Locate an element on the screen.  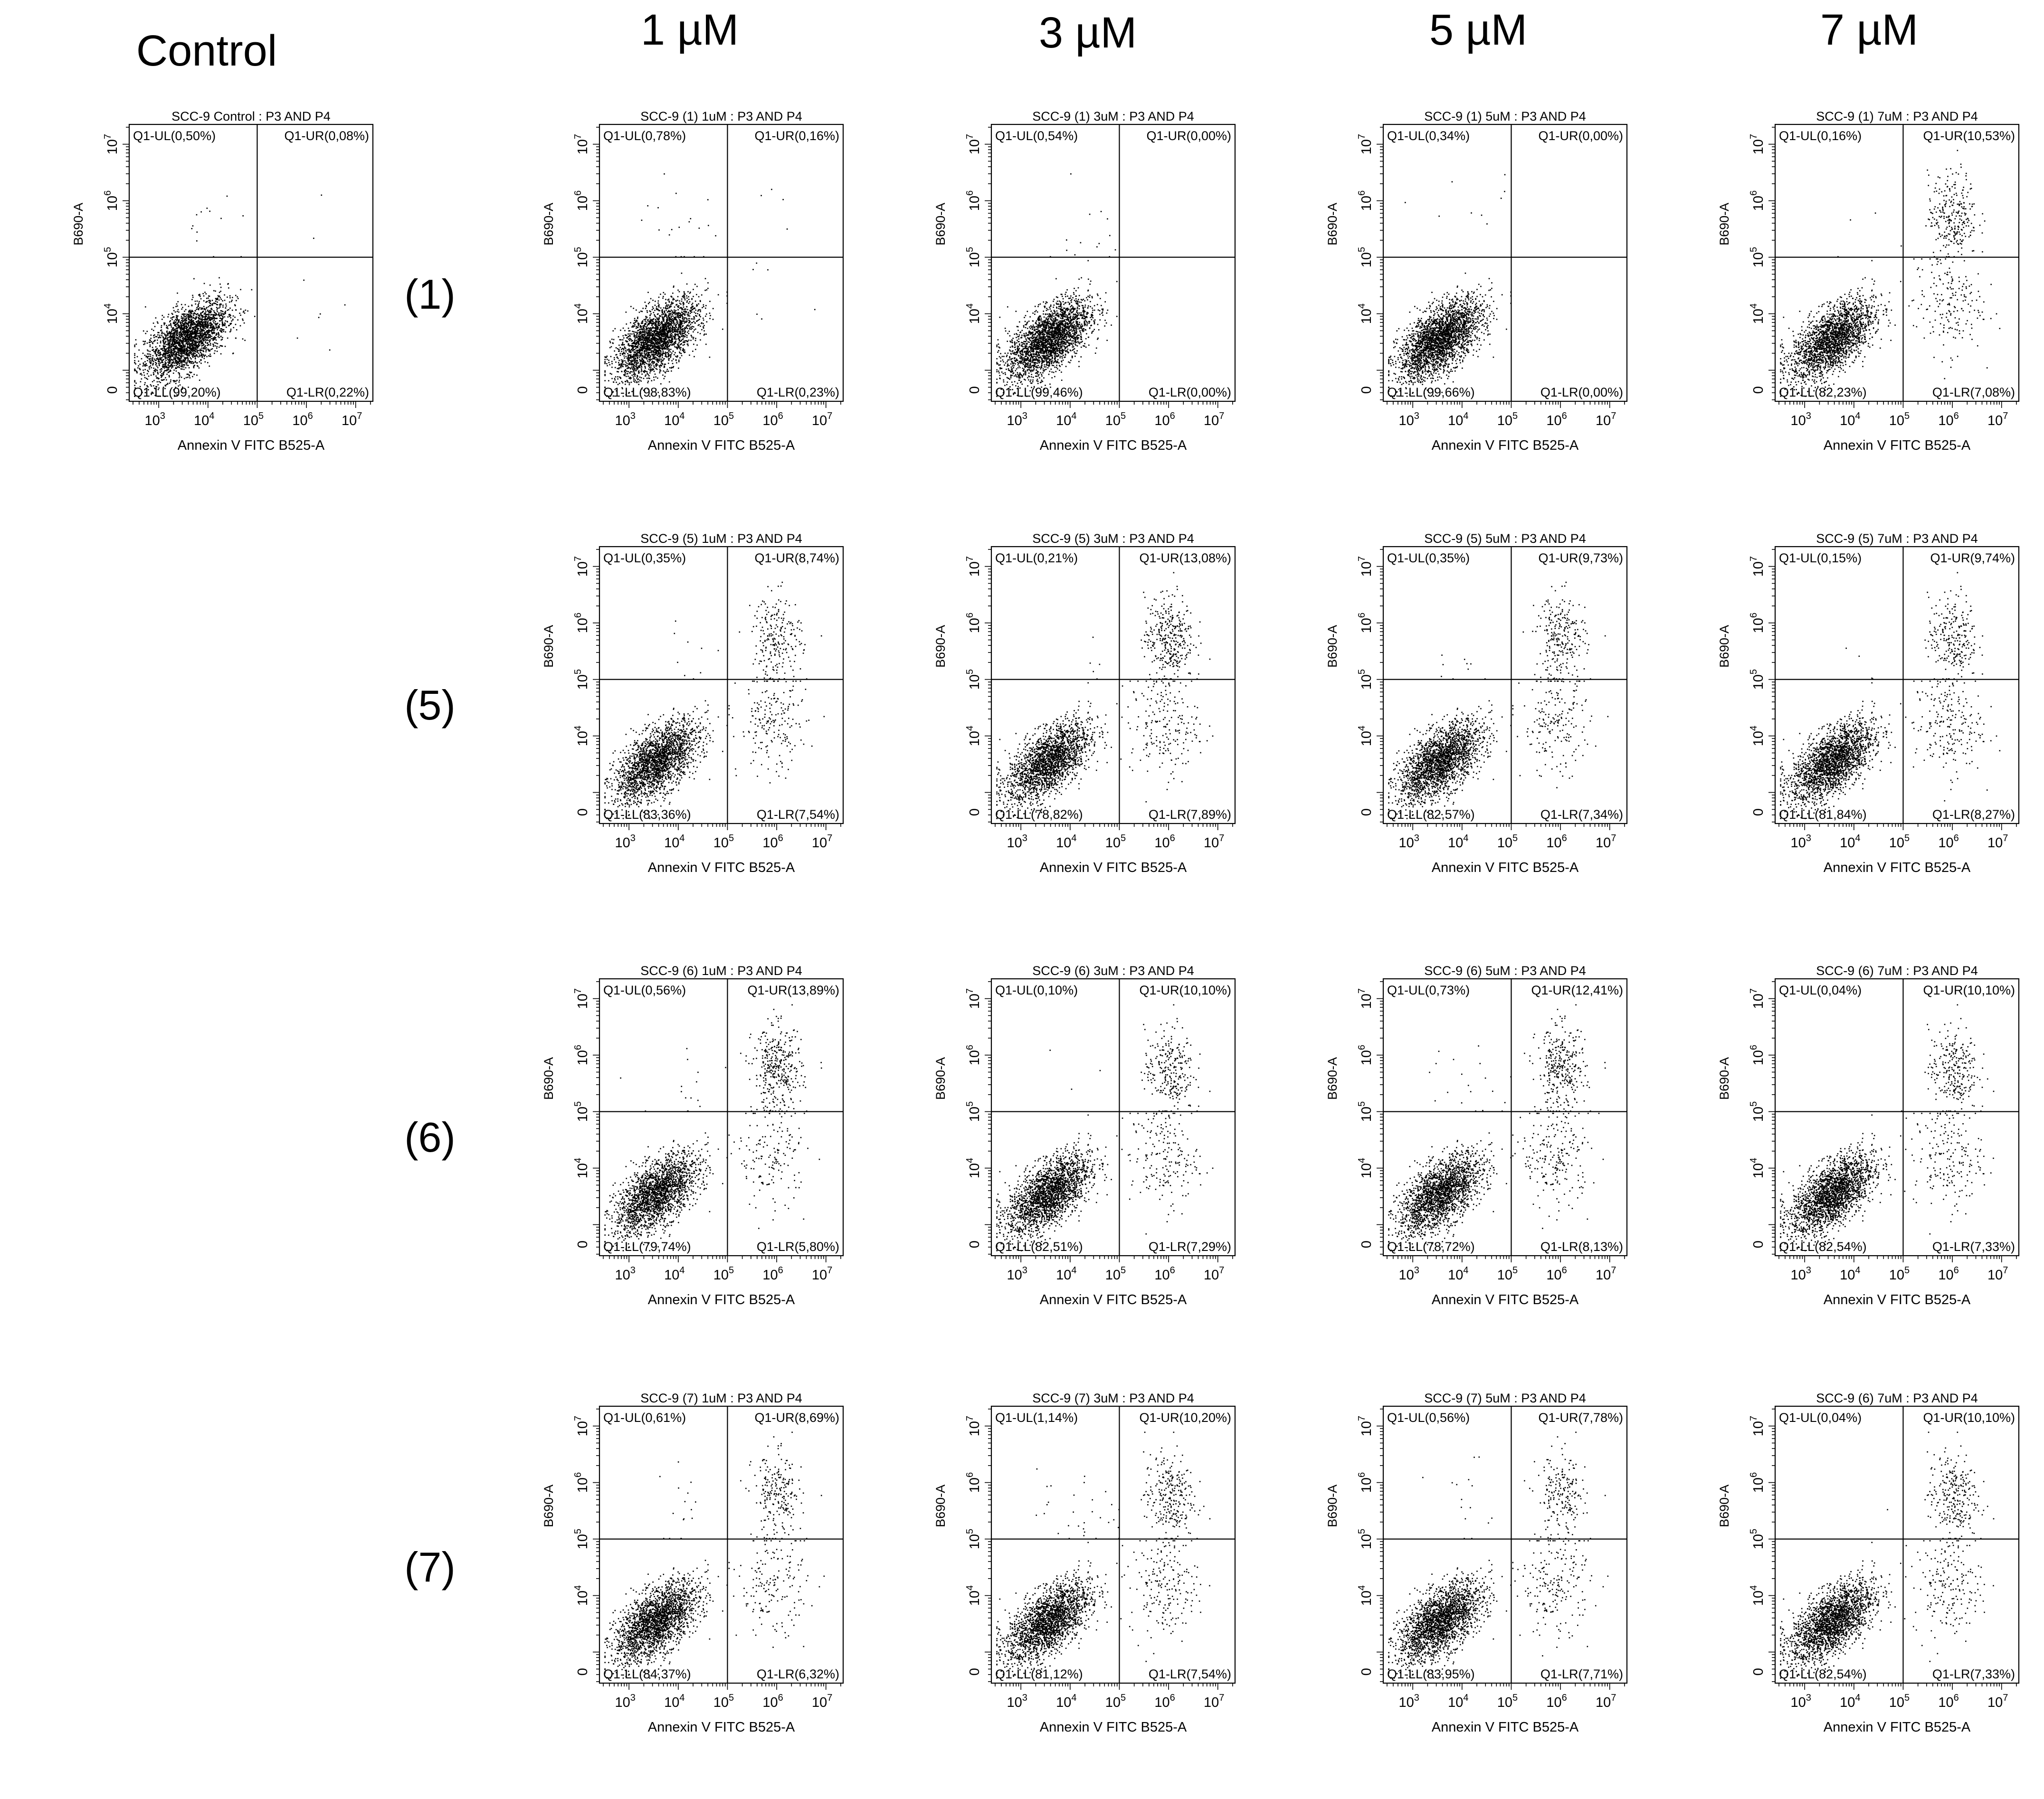
quadrant-label-ur: Q1-UR(0,16%) is located at coordinates (796, 136).